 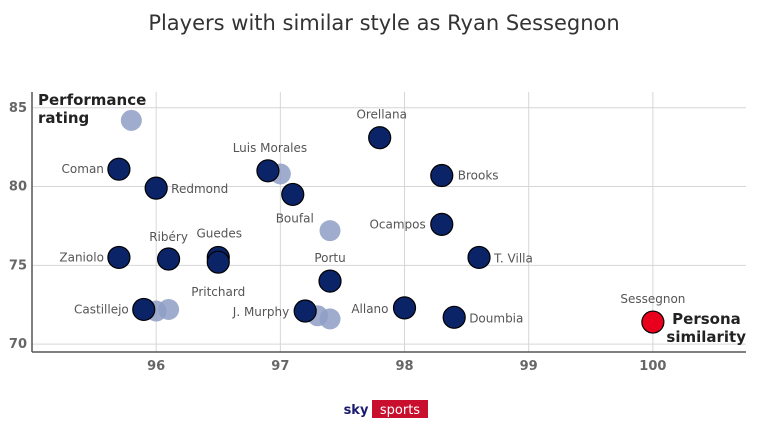 I want to click on logo-sports-text: sports, so click(x=400, y=410).